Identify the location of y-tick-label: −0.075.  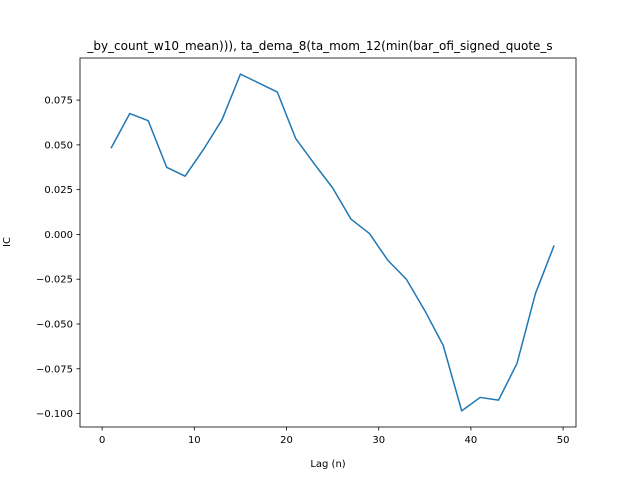
(54, 369).